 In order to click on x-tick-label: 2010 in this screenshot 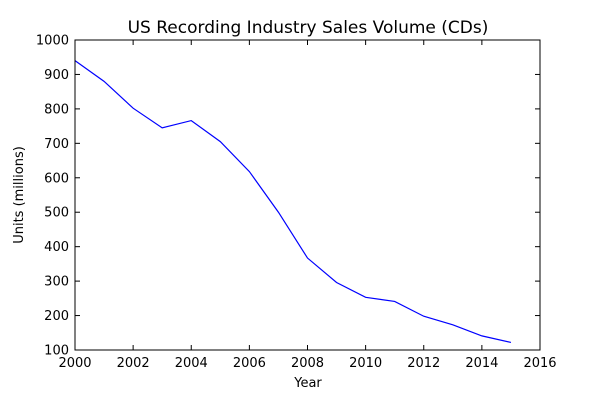, I will do `click(365, 363)`.